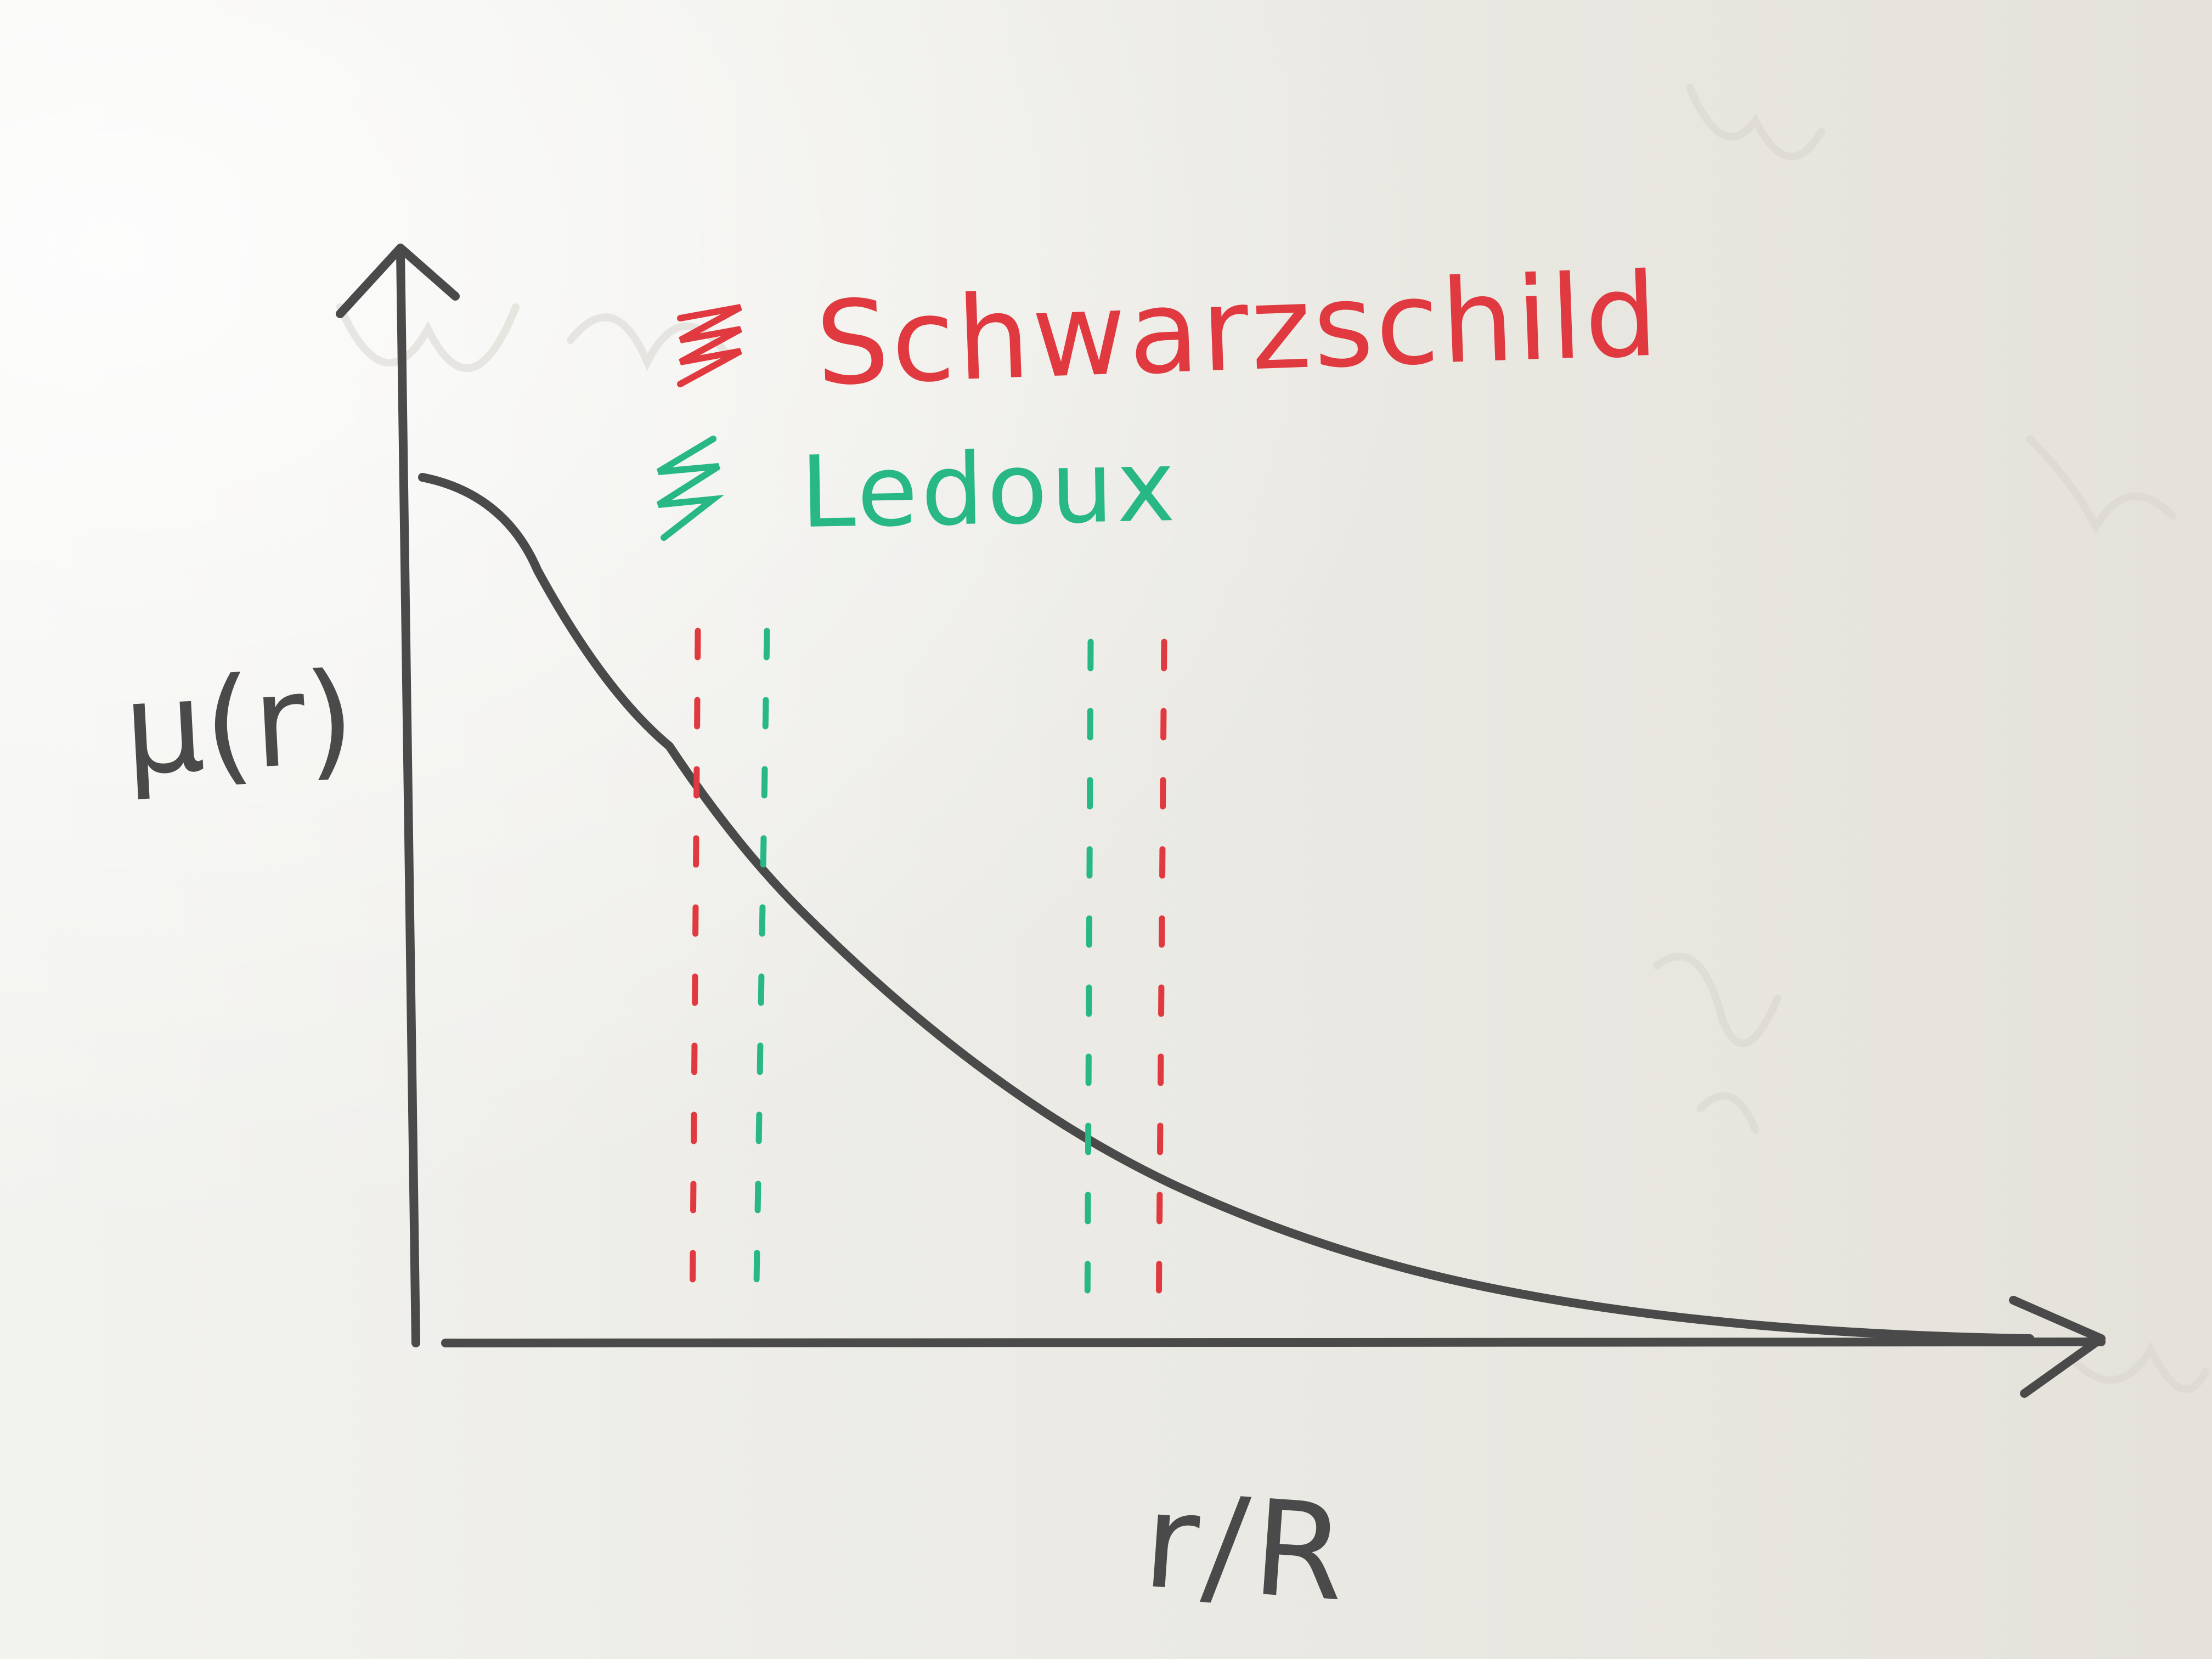 The image size is (2212, 1659). I want to click on y-axis-arrowhead, so click(398, 281).